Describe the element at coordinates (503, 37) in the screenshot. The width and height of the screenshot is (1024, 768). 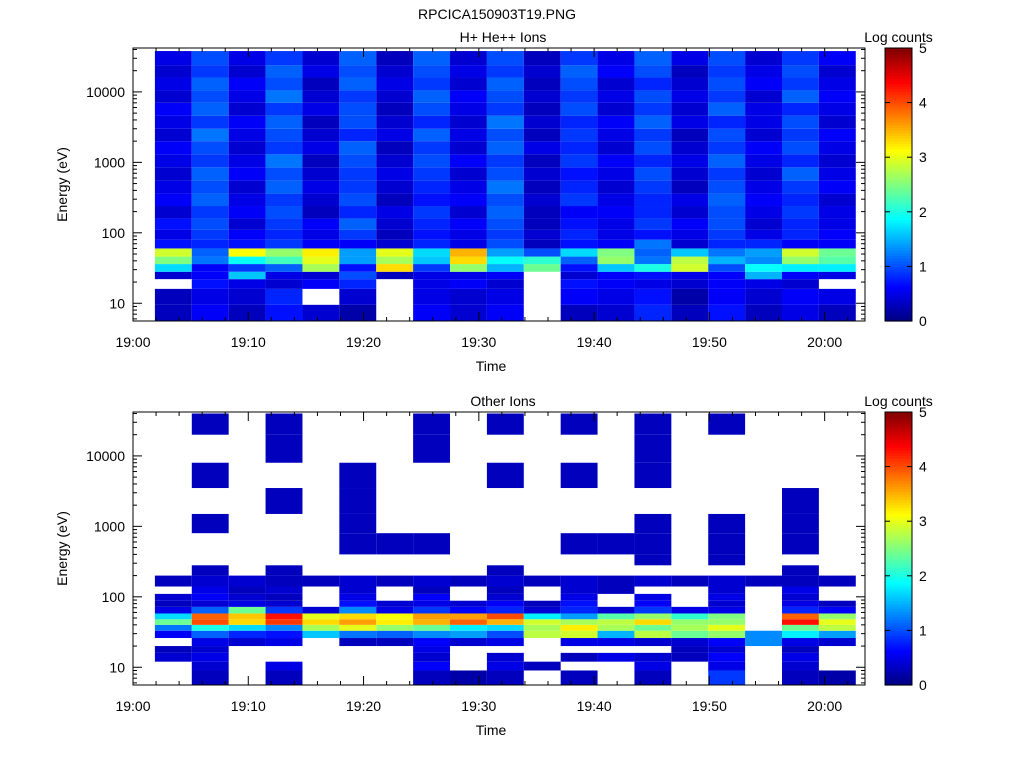
I see `panel-title: H+ He++ Ions` at that location.